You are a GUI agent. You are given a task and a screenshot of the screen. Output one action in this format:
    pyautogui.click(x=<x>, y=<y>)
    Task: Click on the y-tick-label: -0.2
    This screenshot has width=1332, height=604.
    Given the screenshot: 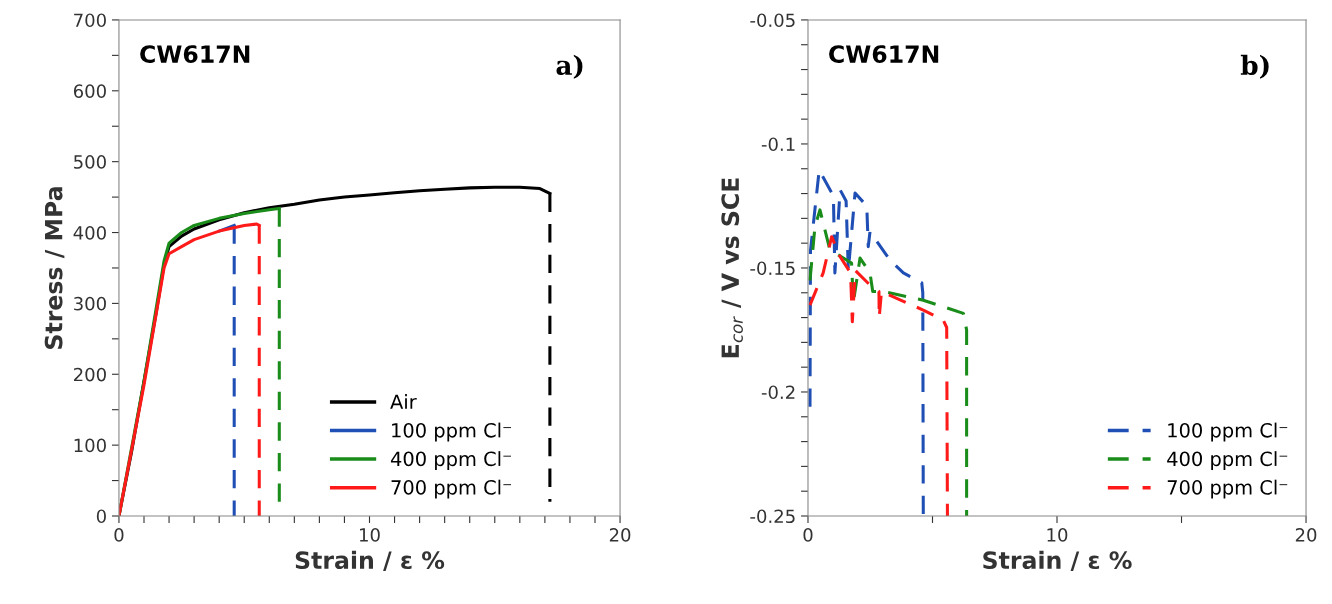 What is the action you would take?
    pyautogui.click(x=778, y=392)
    